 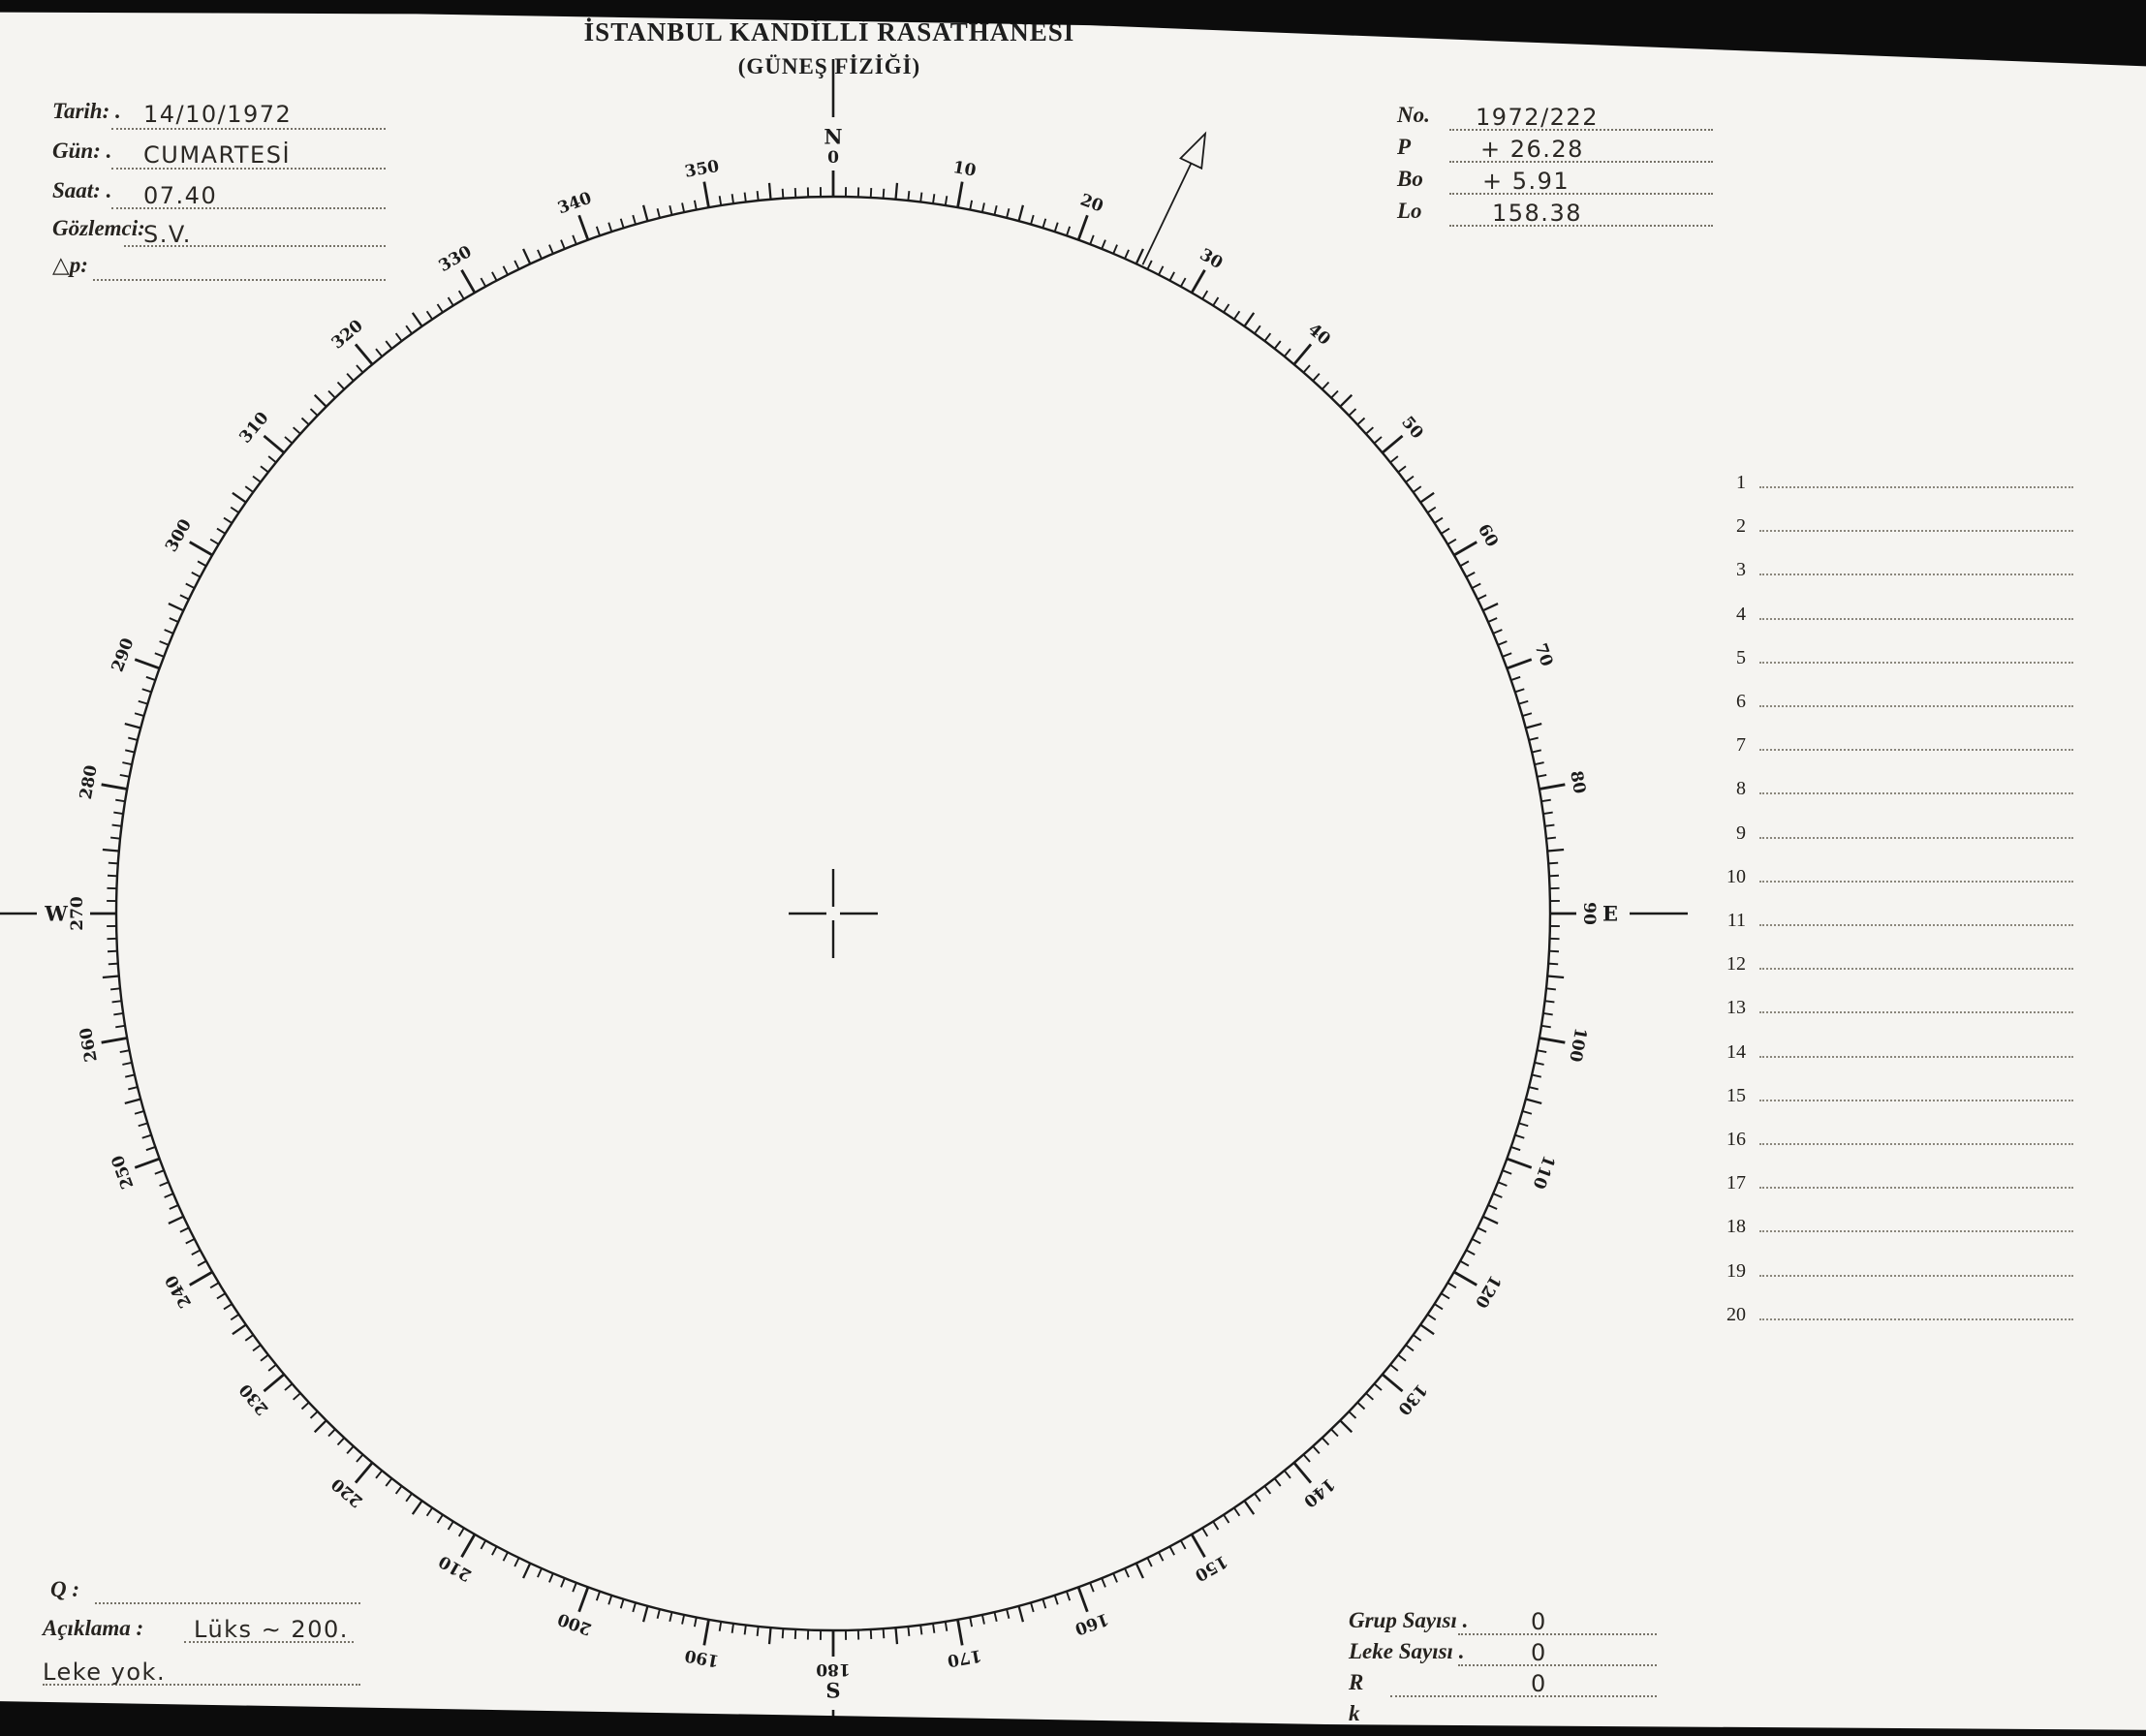 I want to click on value-p: + 26.28, so click(x=1532, y=149).